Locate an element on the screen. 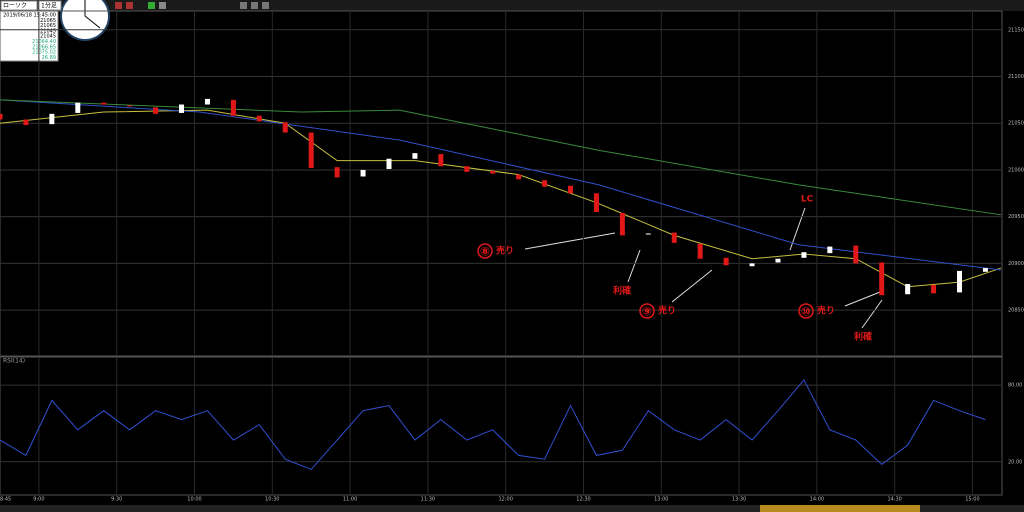  annotation-number: ⑧ is located at coordinates (485, 252).